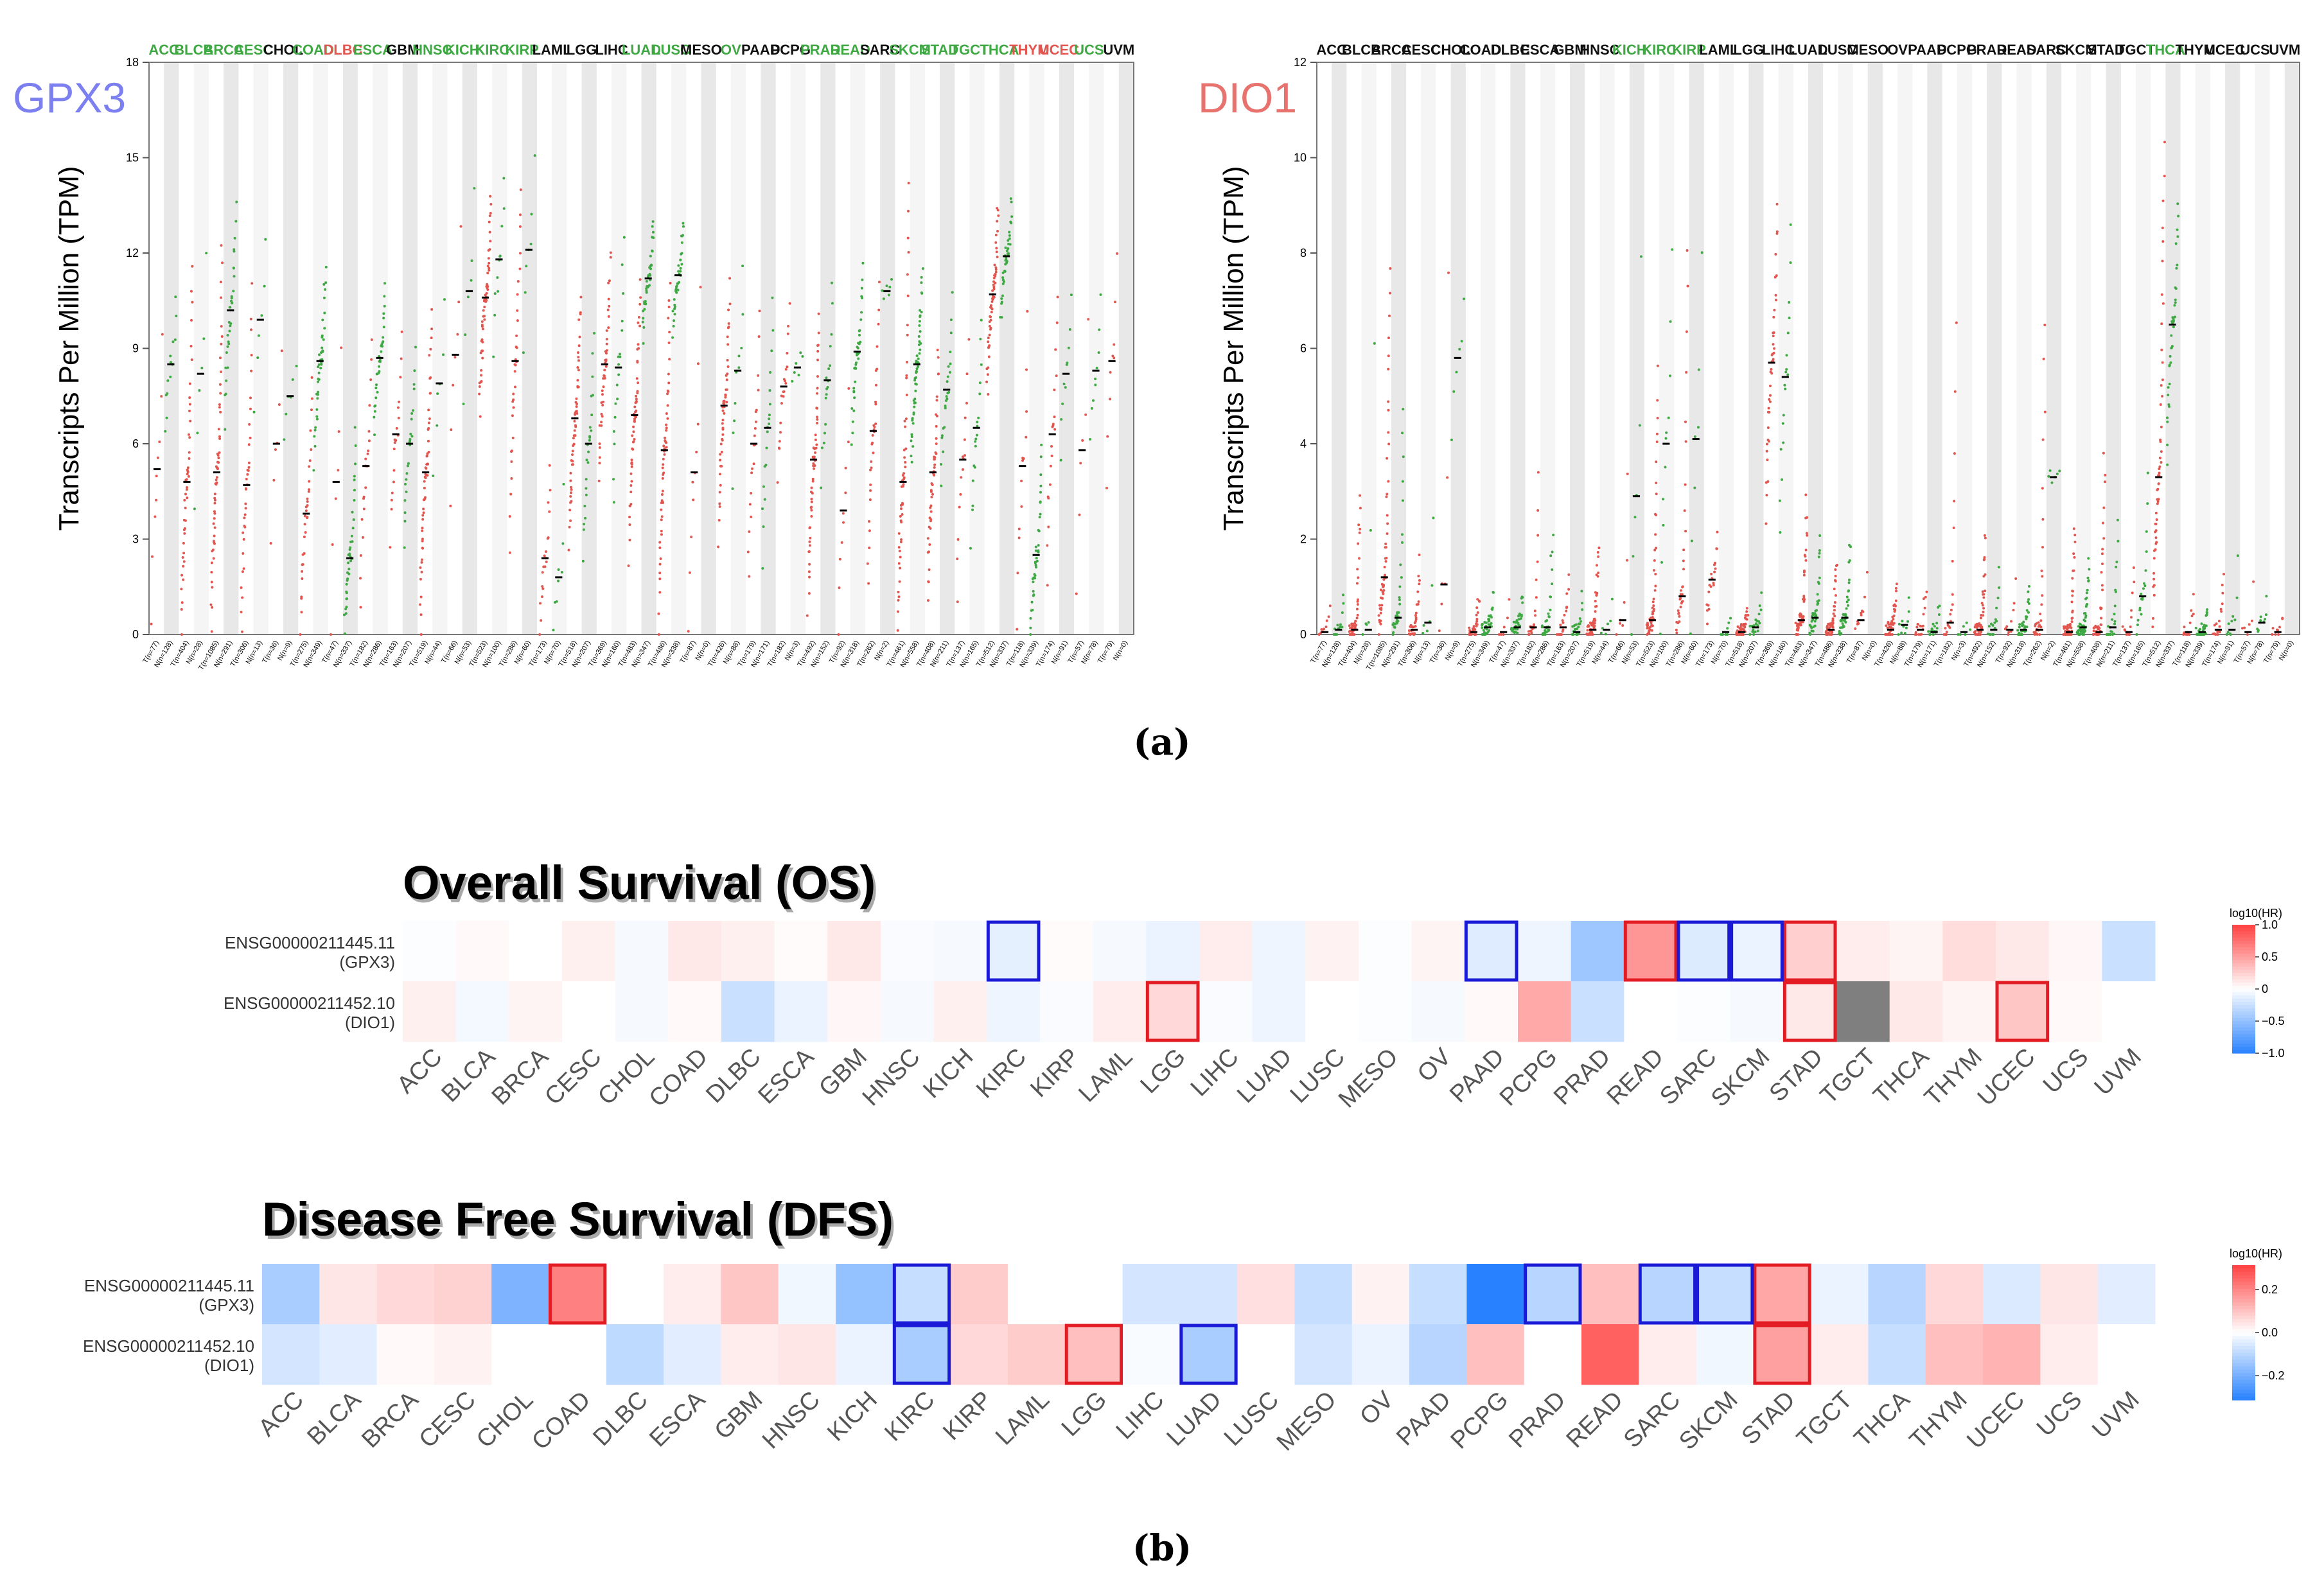  Describe the element at coordinates (1994, 348) in the screenshot. I see `band-prad` at that location.